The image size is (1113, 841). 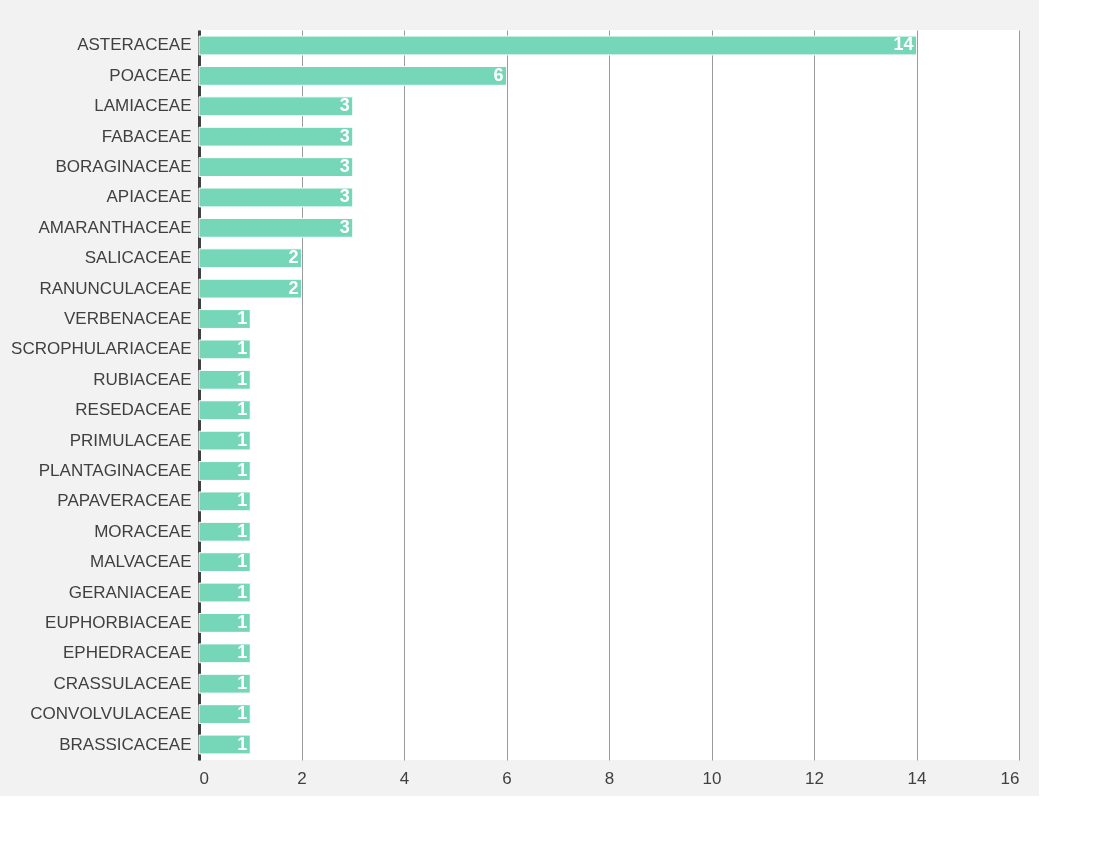 I want to click on y-tick-label: PAPAVERACEAE, so click(x=124, y=501).